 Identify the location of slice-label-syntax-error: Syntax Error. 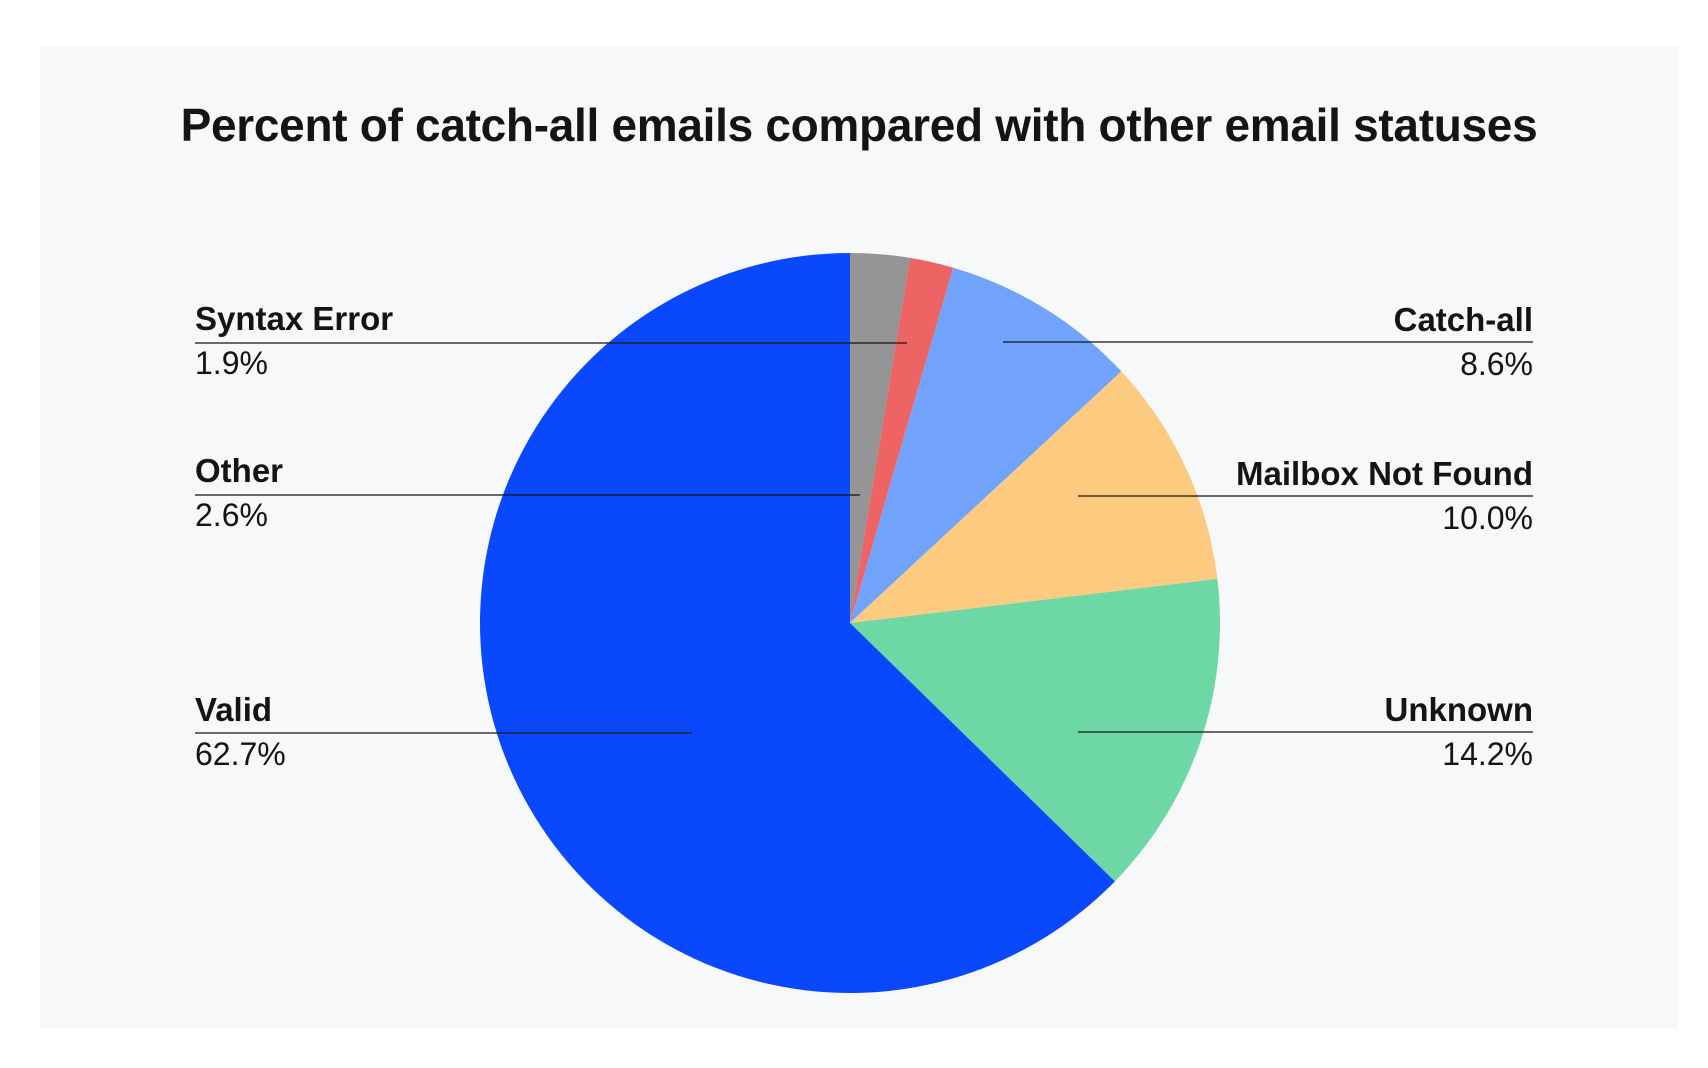
(294, 318).